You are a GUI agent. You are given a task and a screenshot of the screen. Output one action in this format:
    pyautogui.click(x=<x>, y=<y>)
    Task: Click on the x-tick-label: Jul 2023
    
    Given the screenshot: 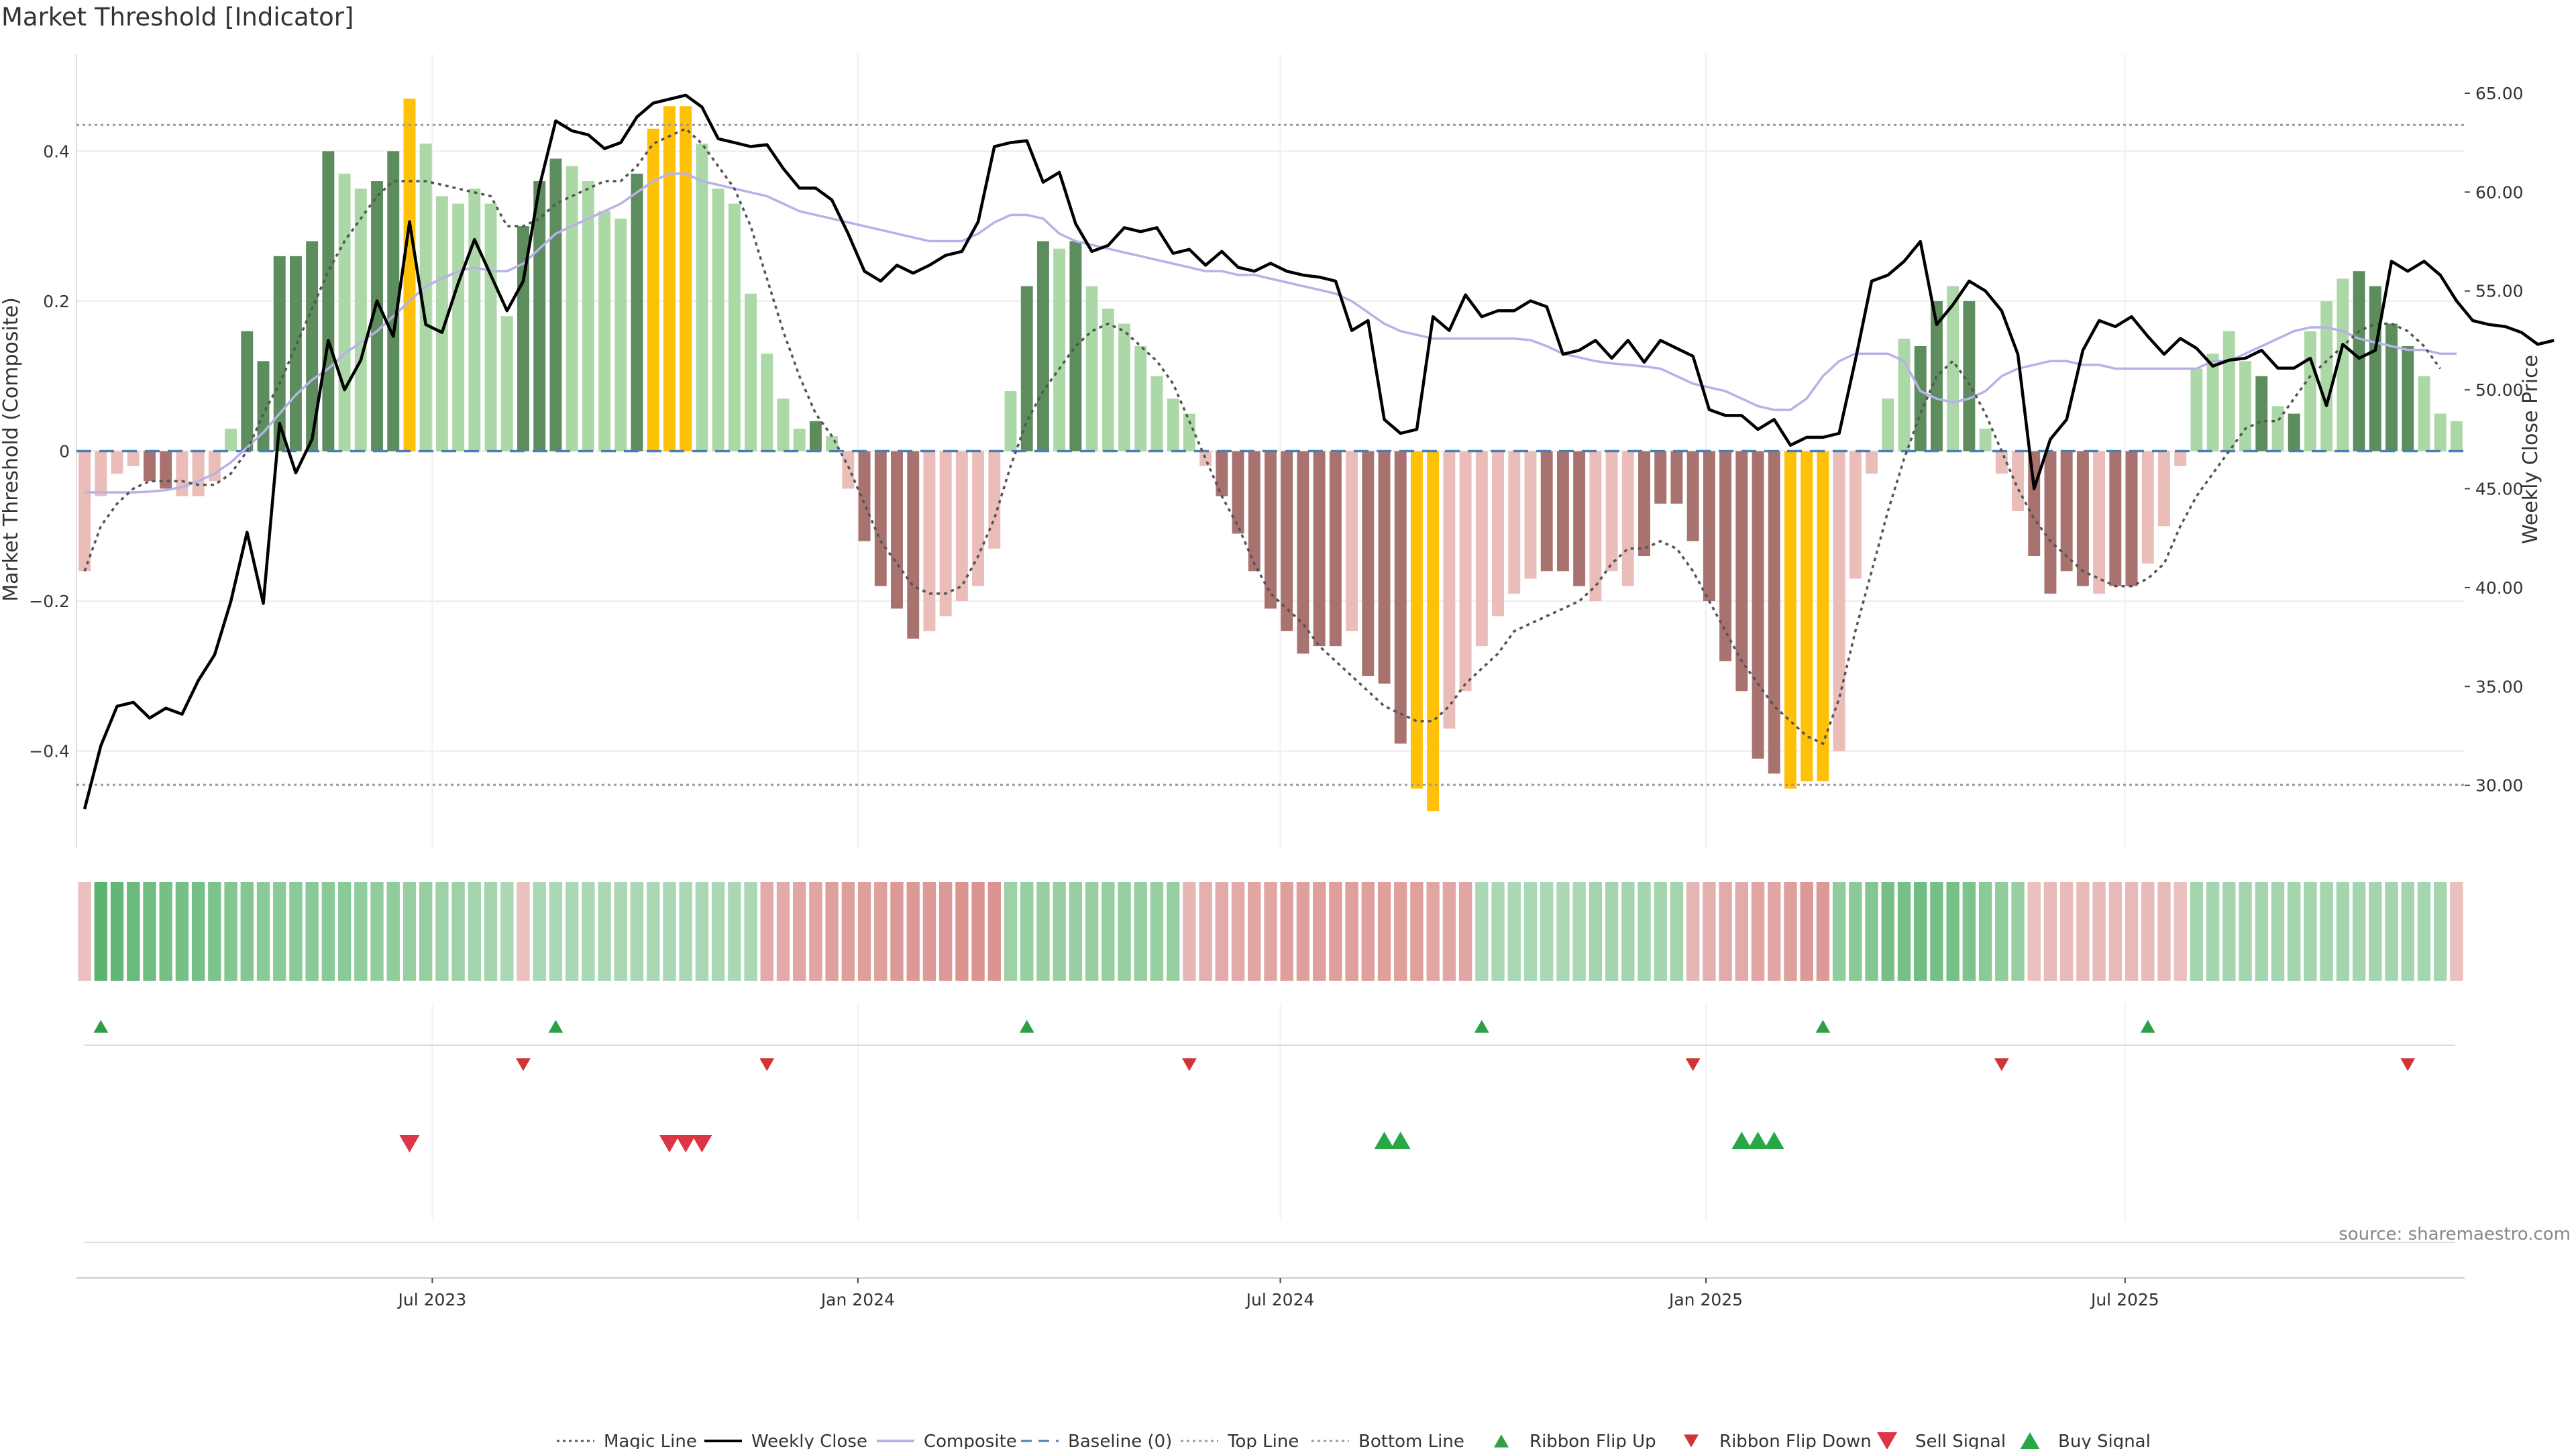 What is the action you would take?
    pyautogui.click(x=432, y=1299)
    